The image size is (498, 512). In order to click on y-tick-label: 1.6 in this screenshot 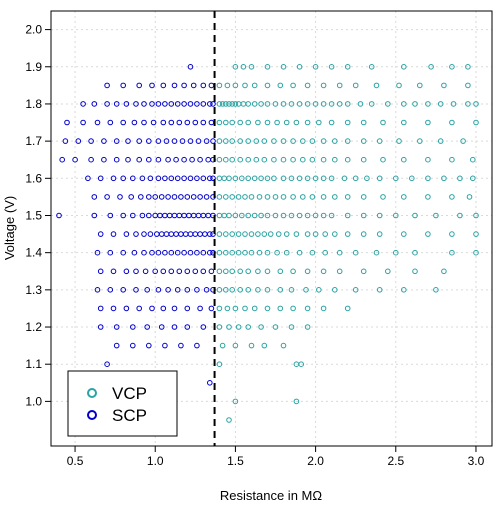, I will do `click(33, 178)`.